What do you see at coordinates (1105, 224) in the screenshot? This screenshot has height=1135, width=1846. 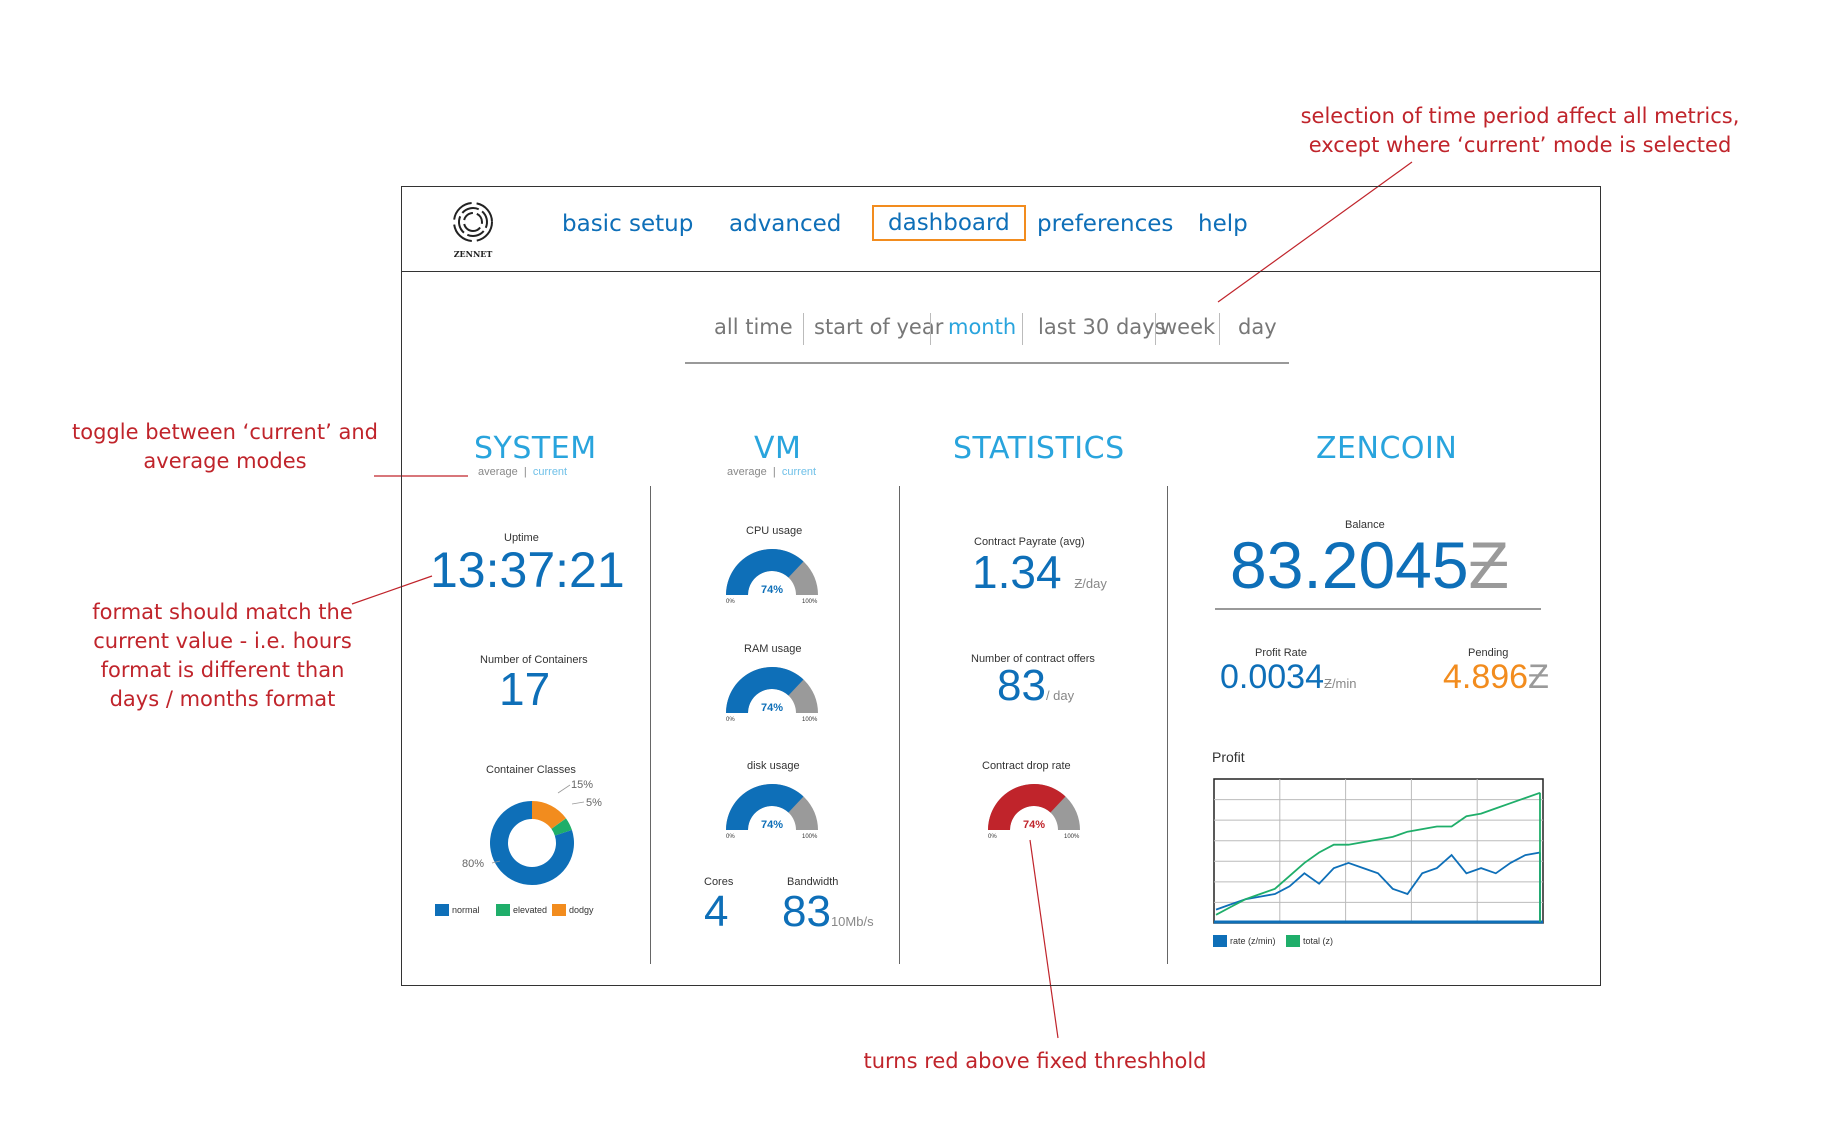 I see `nav-preferences: preferences` at bounding box center [1105, 224].